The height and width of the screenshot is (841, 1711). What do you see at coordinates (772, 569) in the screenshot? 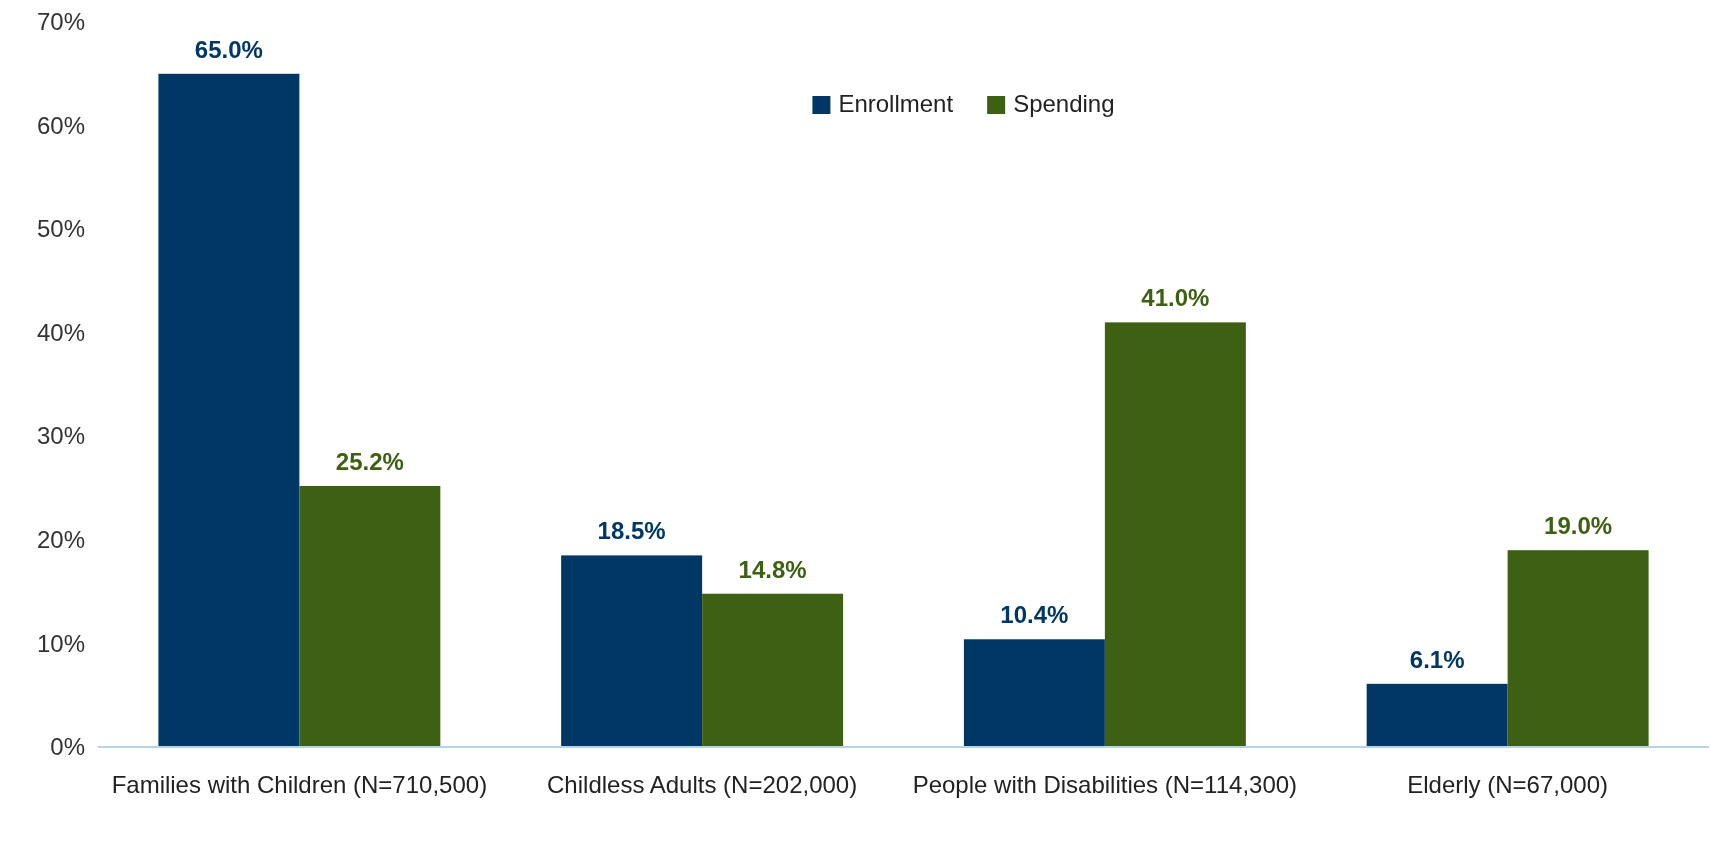
I see `text: 14.8%` at bounding box center [772, 569].